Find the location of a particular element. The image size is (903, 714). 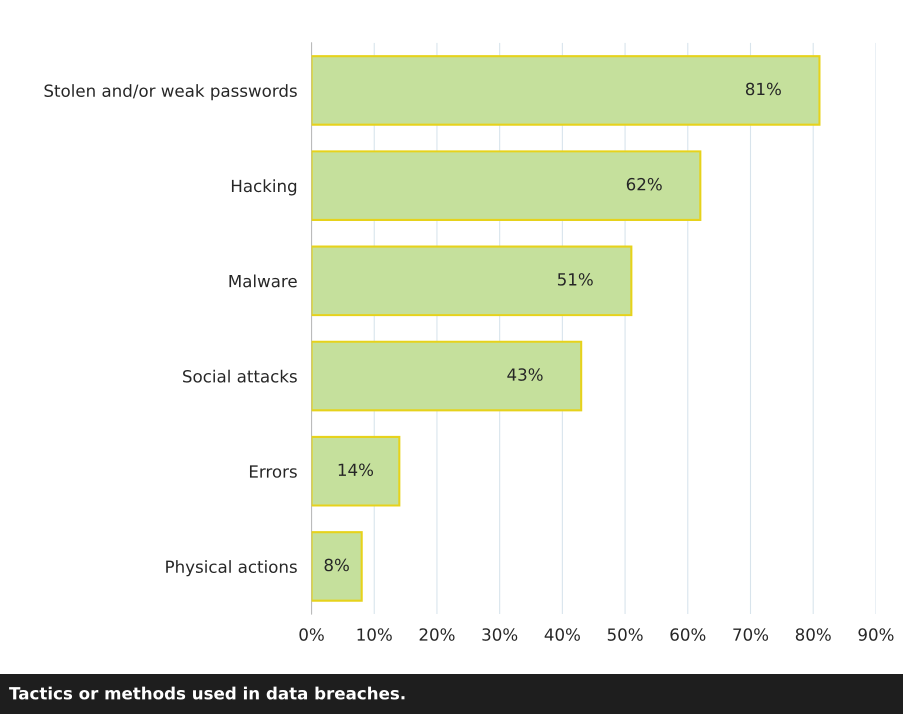

x-tick-label: 0% is located at coordinates (311, 634).